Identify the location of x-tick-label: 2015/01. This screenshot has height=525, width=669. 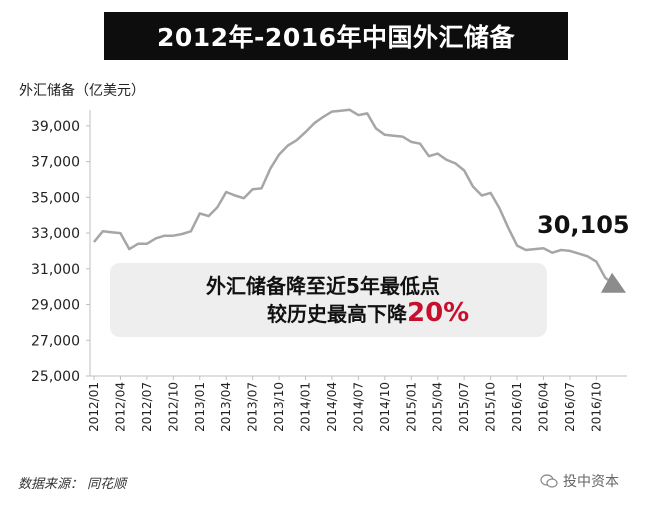
(411, 407).